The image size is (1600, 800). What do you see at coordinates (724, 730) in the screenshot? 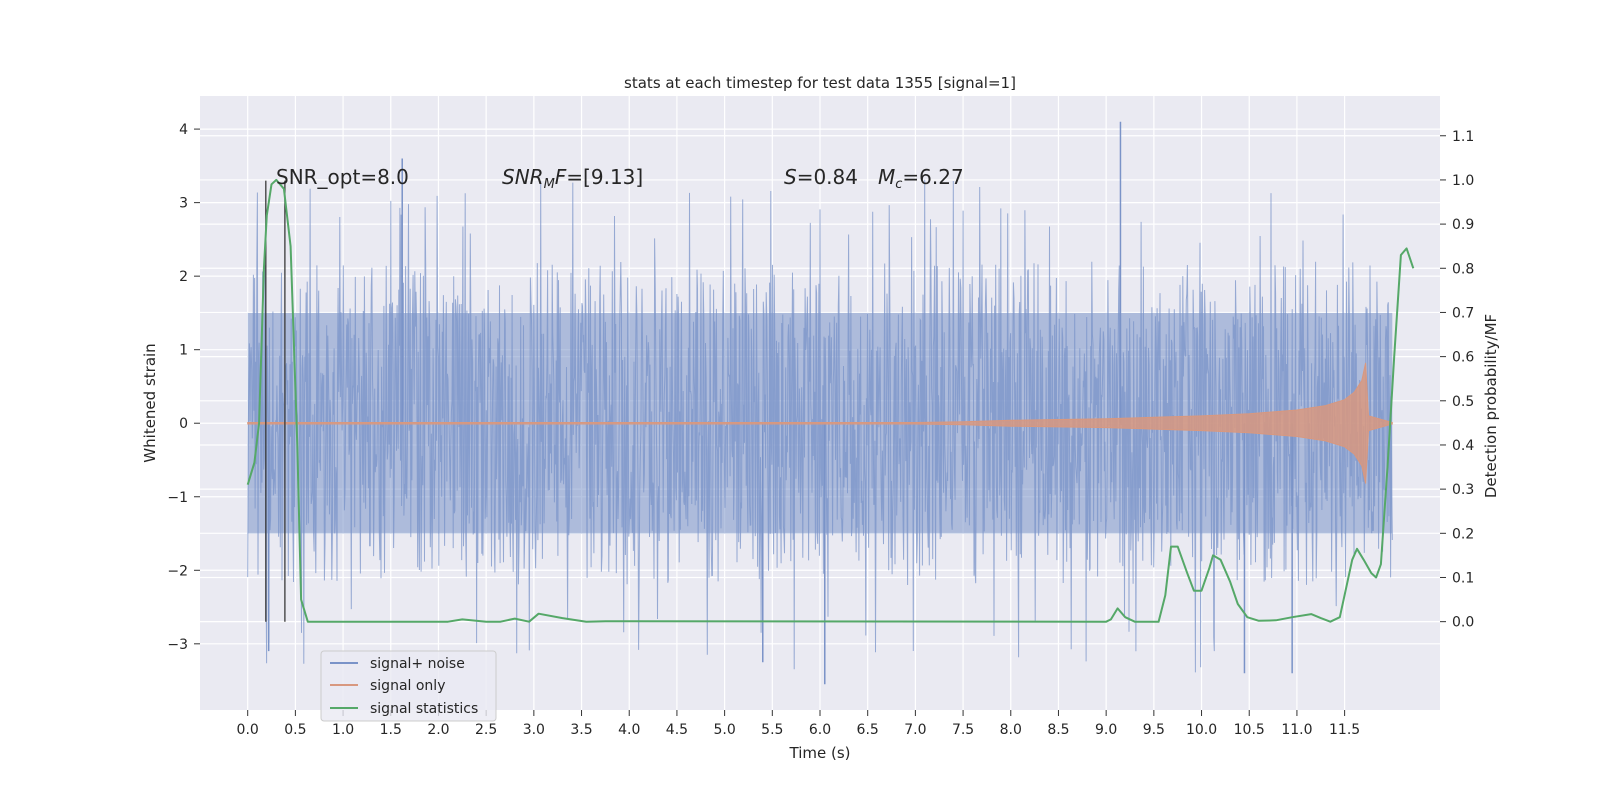
I see `x-tick-label-10: 5.0` at bounding box center [724, 730].